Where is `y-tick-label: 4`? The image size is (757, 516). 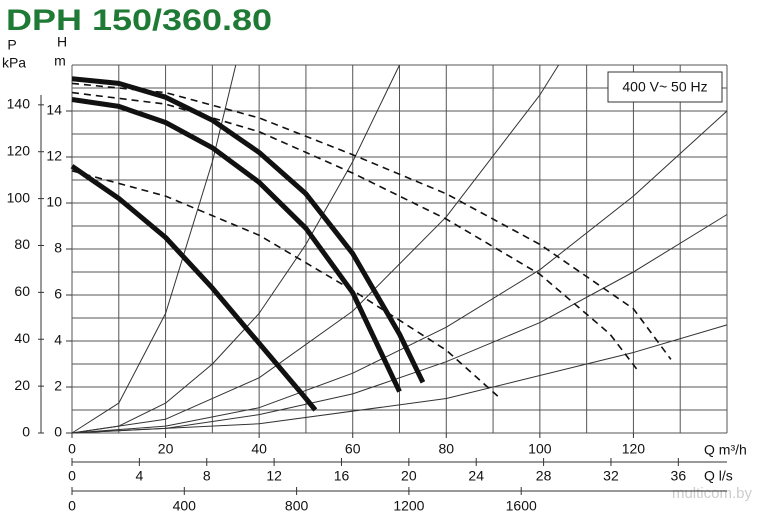 y-tick-label: 4 is located at coordinates (58, 340).